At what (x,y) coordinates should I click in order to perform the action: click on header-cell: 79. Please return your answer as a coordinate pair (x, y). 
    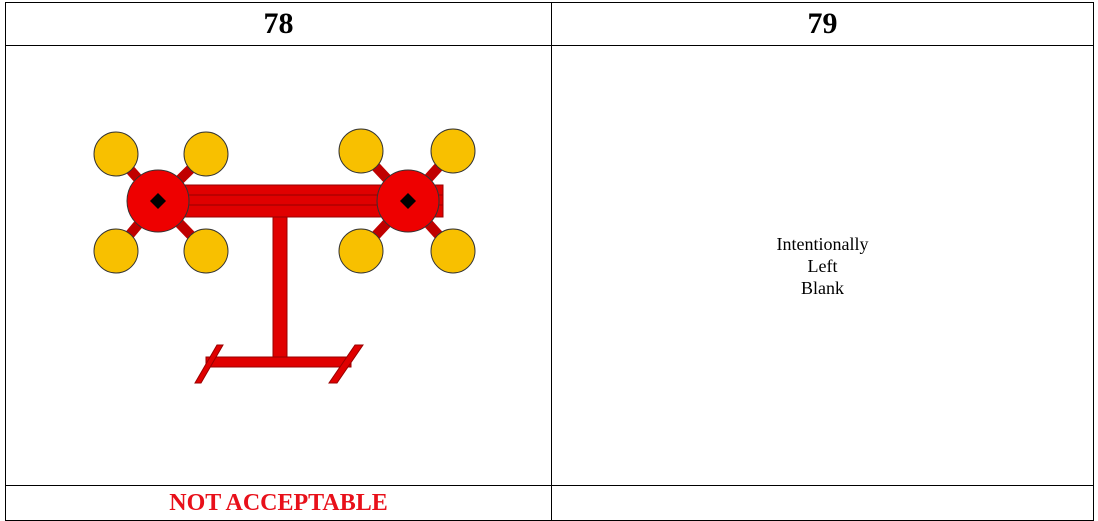
    Looking at the image, I should click on (822, 24).